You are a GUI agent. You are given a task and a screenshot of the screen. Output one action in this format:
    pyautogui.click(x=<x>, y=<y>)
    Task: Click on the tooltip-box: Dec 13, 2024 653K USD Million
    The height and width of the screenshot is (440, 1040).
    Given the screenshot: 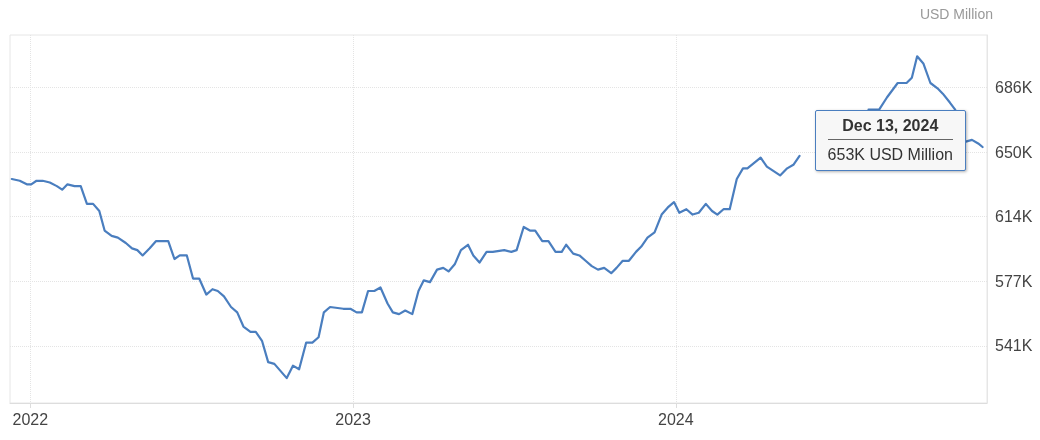 What is the action you would take?
    pyautogui.click(x=890, y=140)
    